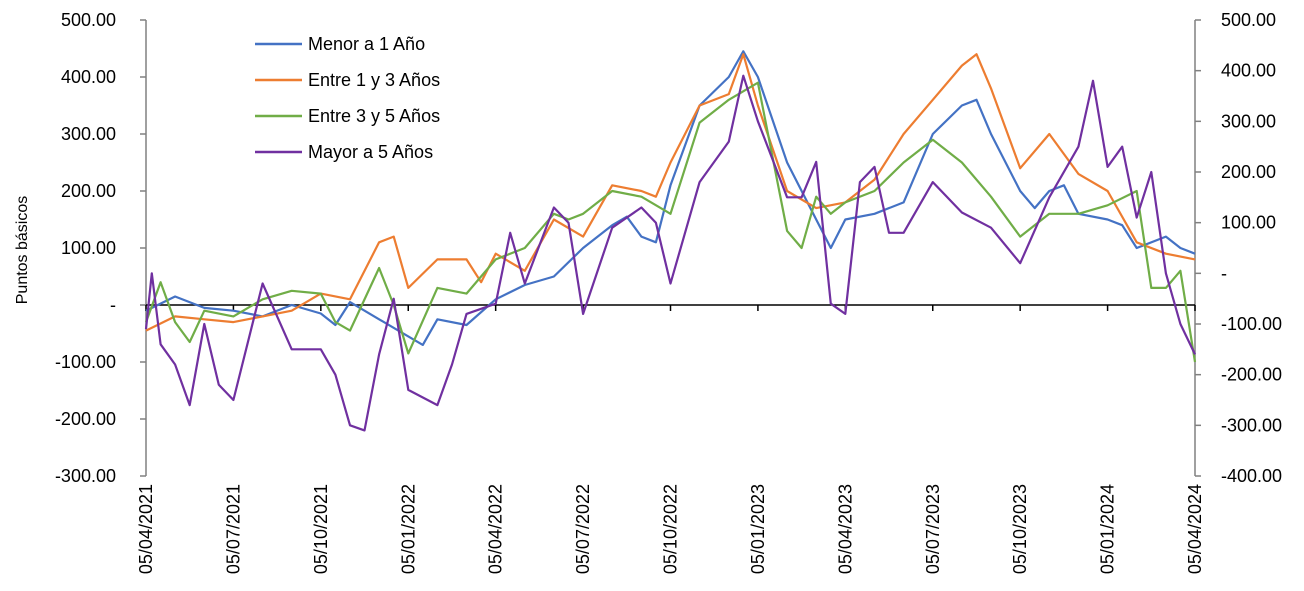  I want to click on right-y-tick-label: -100.00, so click(1251, 324).